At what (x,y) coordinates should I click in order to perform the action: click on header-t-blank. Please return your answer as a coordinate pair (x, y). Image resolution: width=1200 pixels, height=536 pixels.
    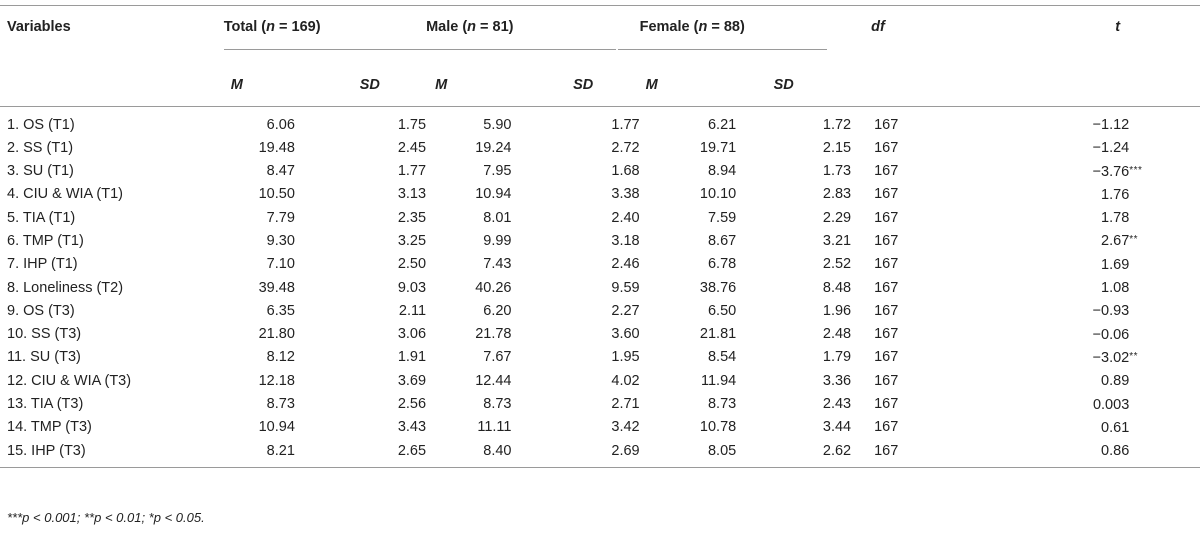
    Looking at the image, I should click on (1090, 85).